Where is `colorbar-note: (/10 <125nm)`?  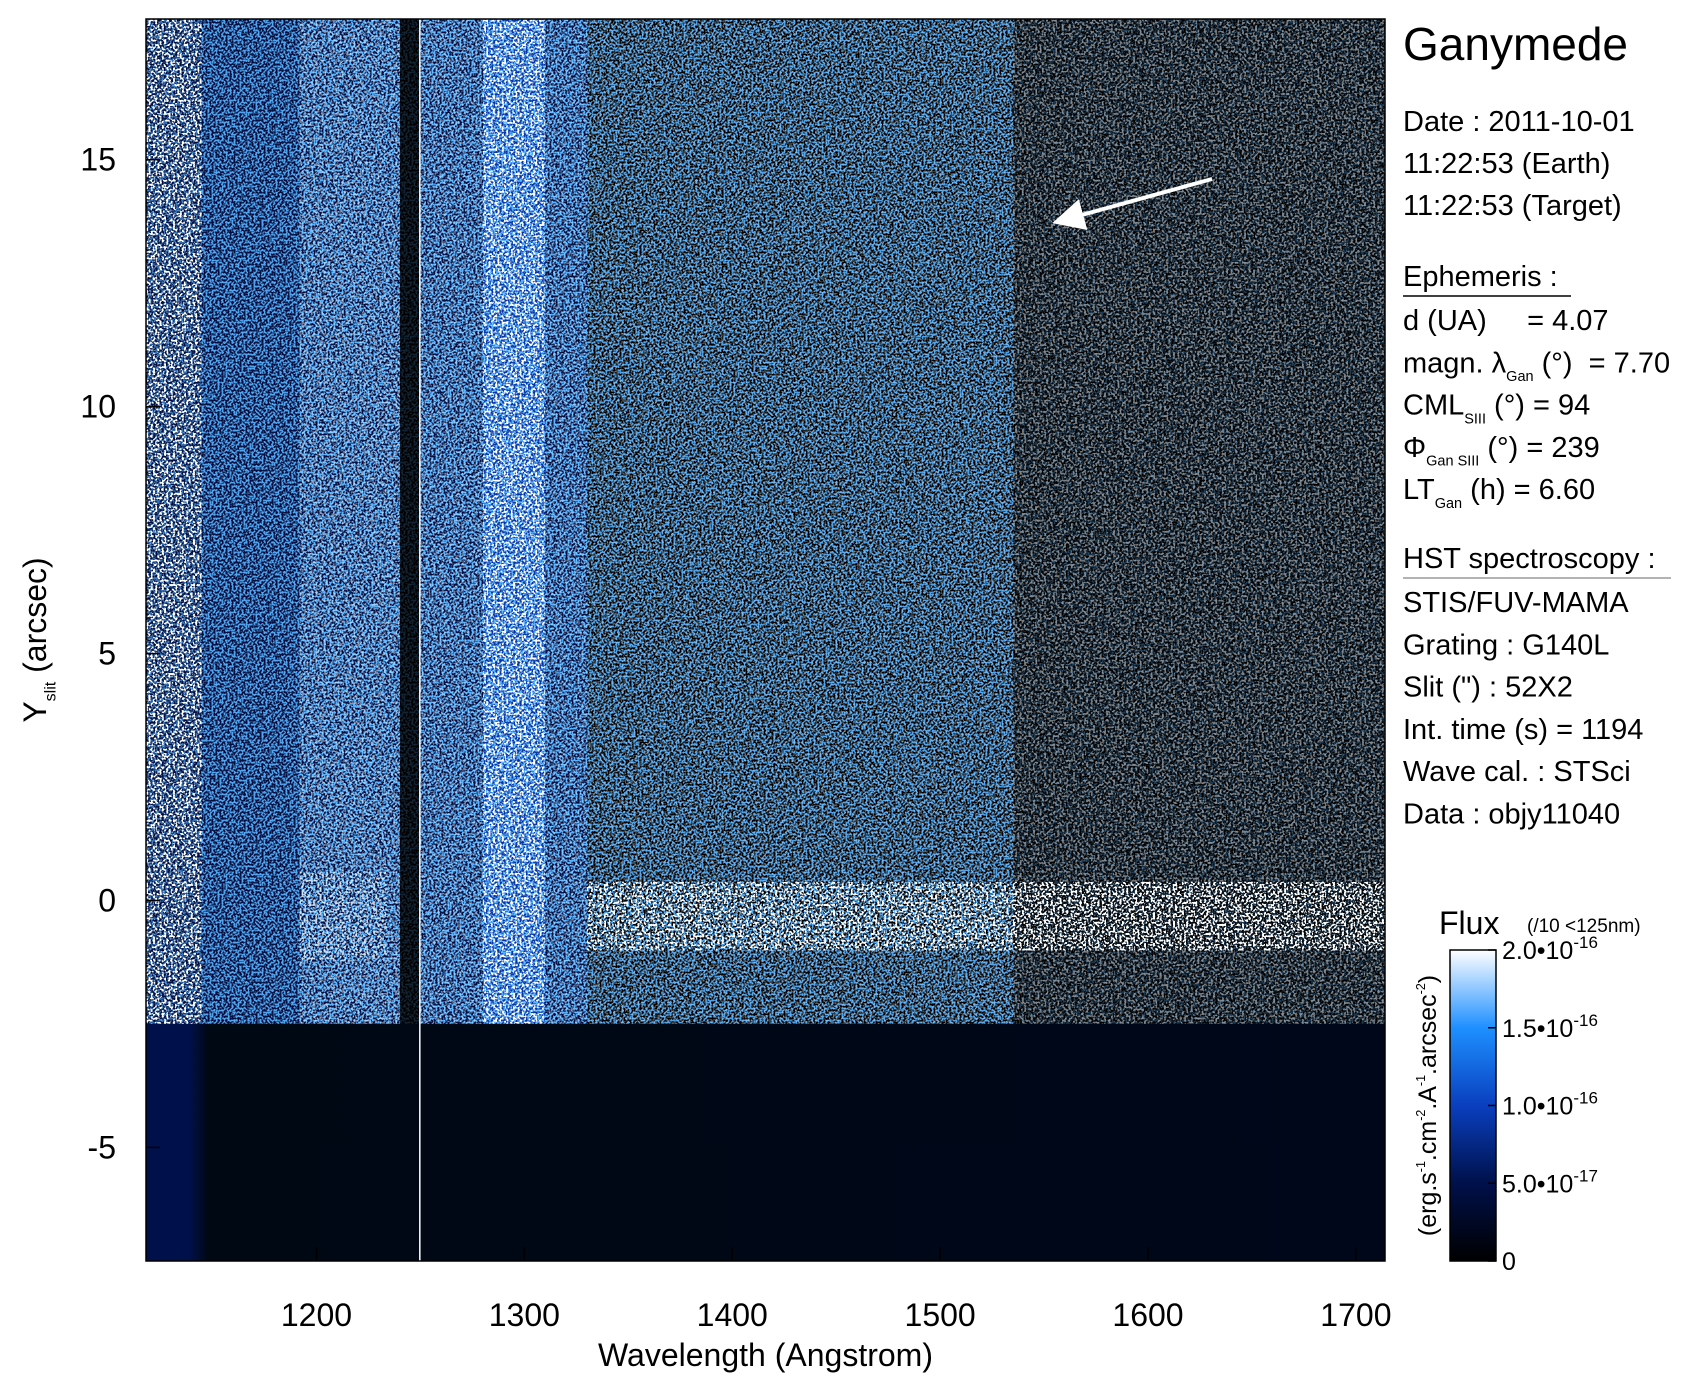 colorbar-note: (/10 <125nm) is located at coordinates (1584, 926).